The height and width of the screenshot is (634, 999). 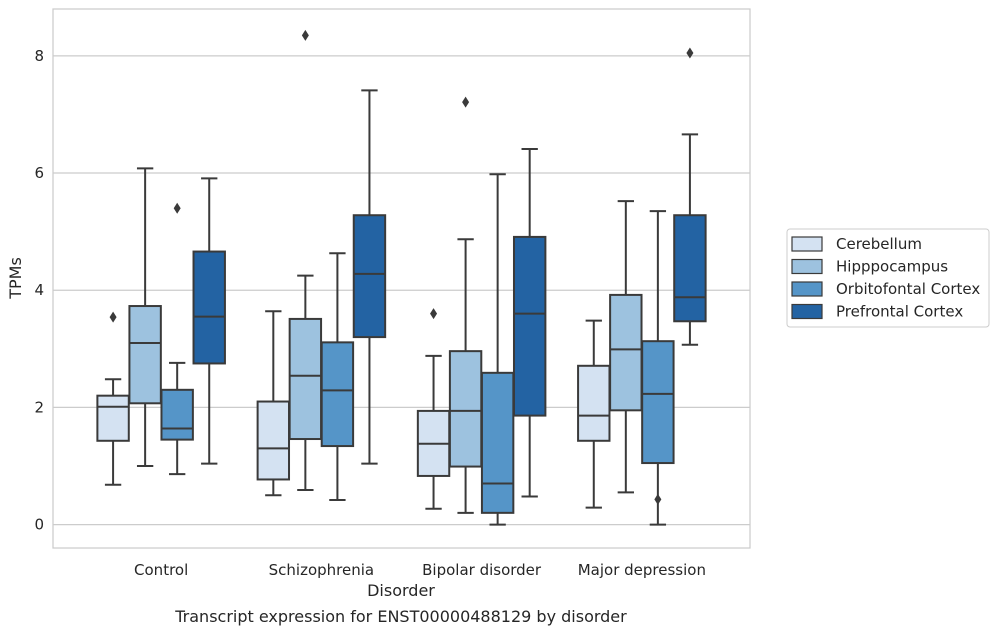 I want to click on x-tick-label-bipolar-disorder: Bipolar disorder, so click(x=482, y=570).